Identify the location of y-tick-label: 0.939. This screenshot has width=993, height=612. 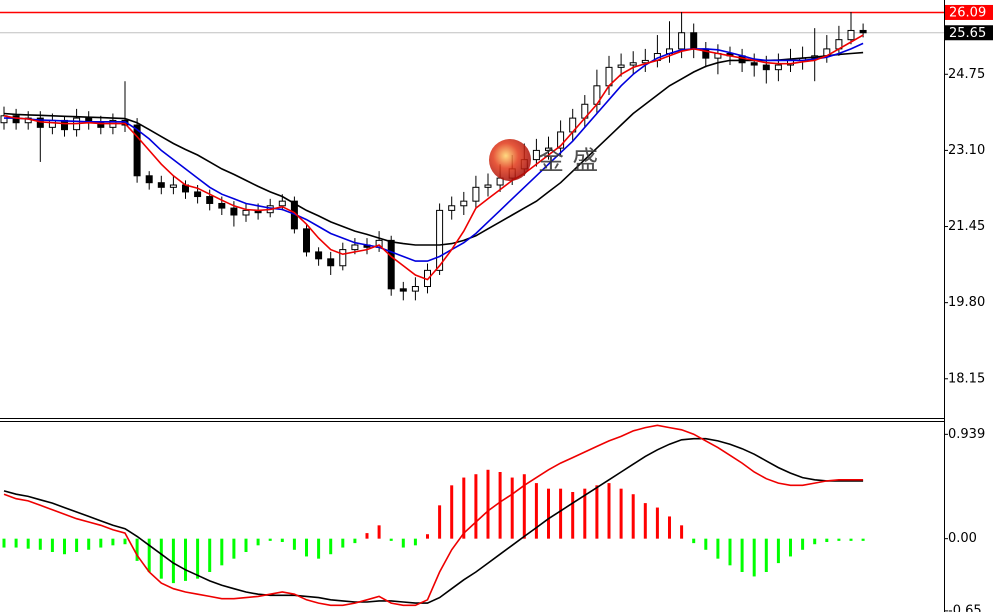
(966, 434).